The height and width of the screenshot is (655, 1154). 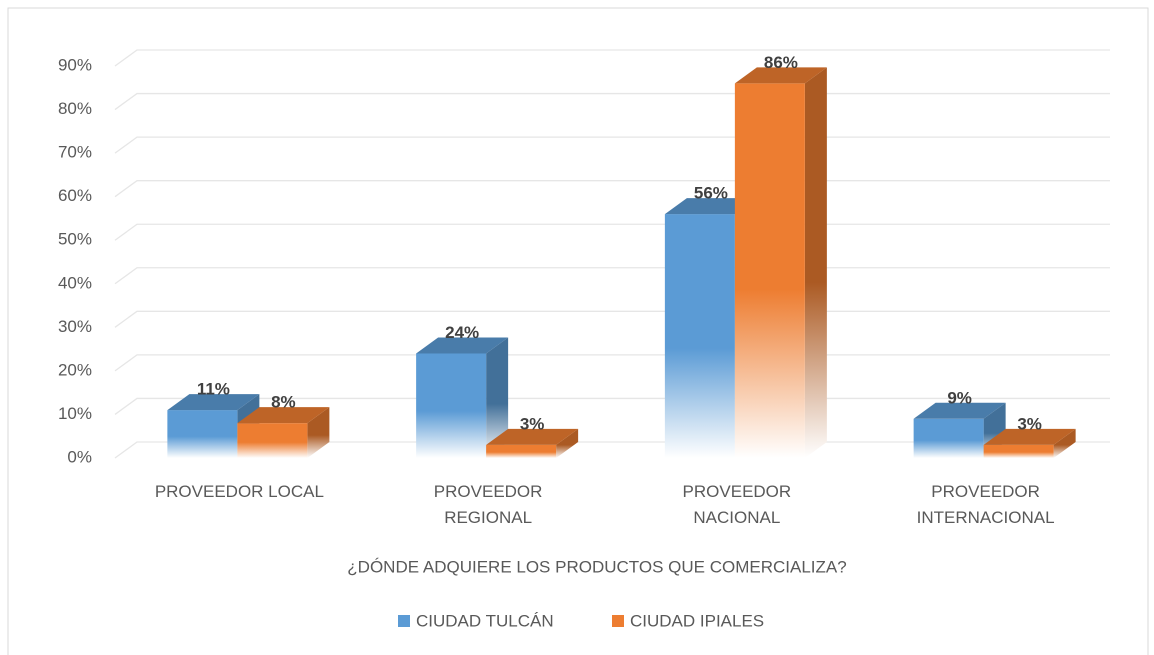 I want to click on y-tick-label: 10%, so click(x=75, y=413).